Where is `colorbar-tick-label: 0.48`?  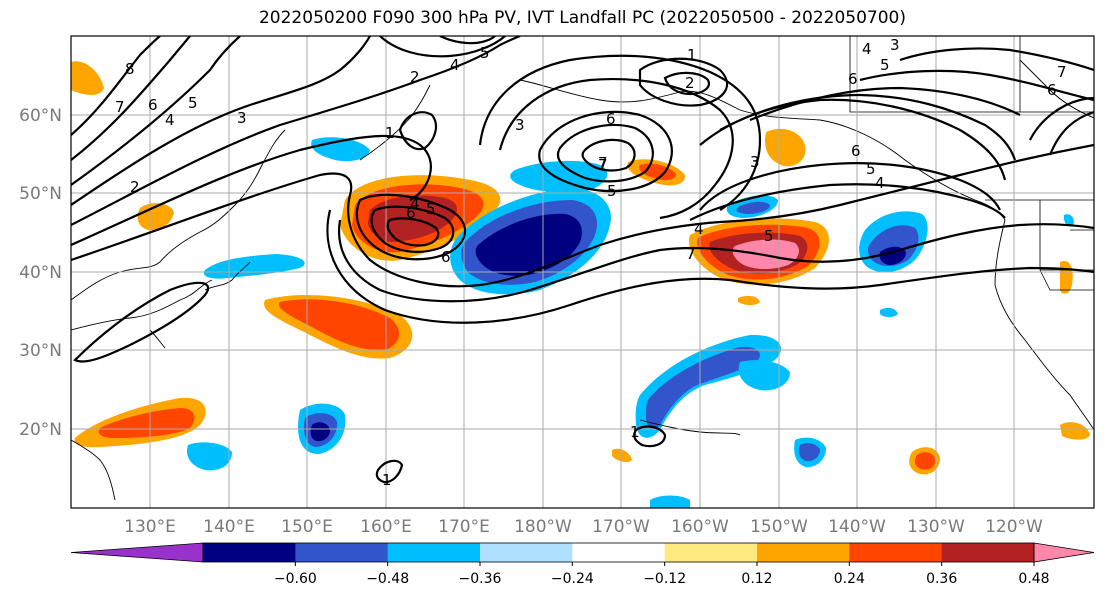 colorbar-tick-label: 0.48 is located at coordinates (1033, 579).